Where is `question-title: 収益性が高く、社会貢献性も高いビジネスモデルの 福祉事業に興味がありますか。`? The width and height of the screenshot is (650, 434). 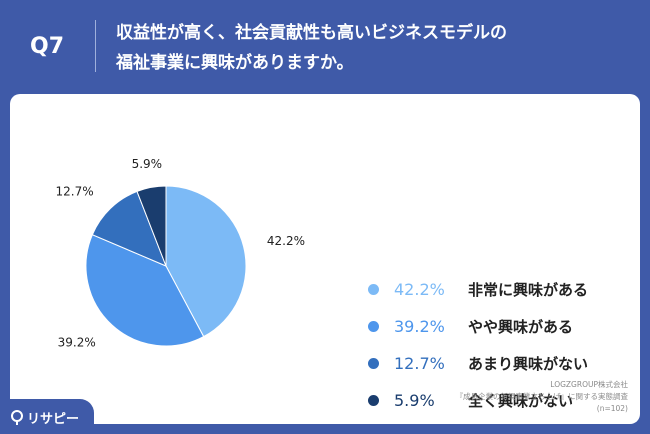
question-title: 収益性が高く、社会貢献性も高いビジネスモデルの 福祉事業に興味がありますか。 is located at coordinates (376, 48).